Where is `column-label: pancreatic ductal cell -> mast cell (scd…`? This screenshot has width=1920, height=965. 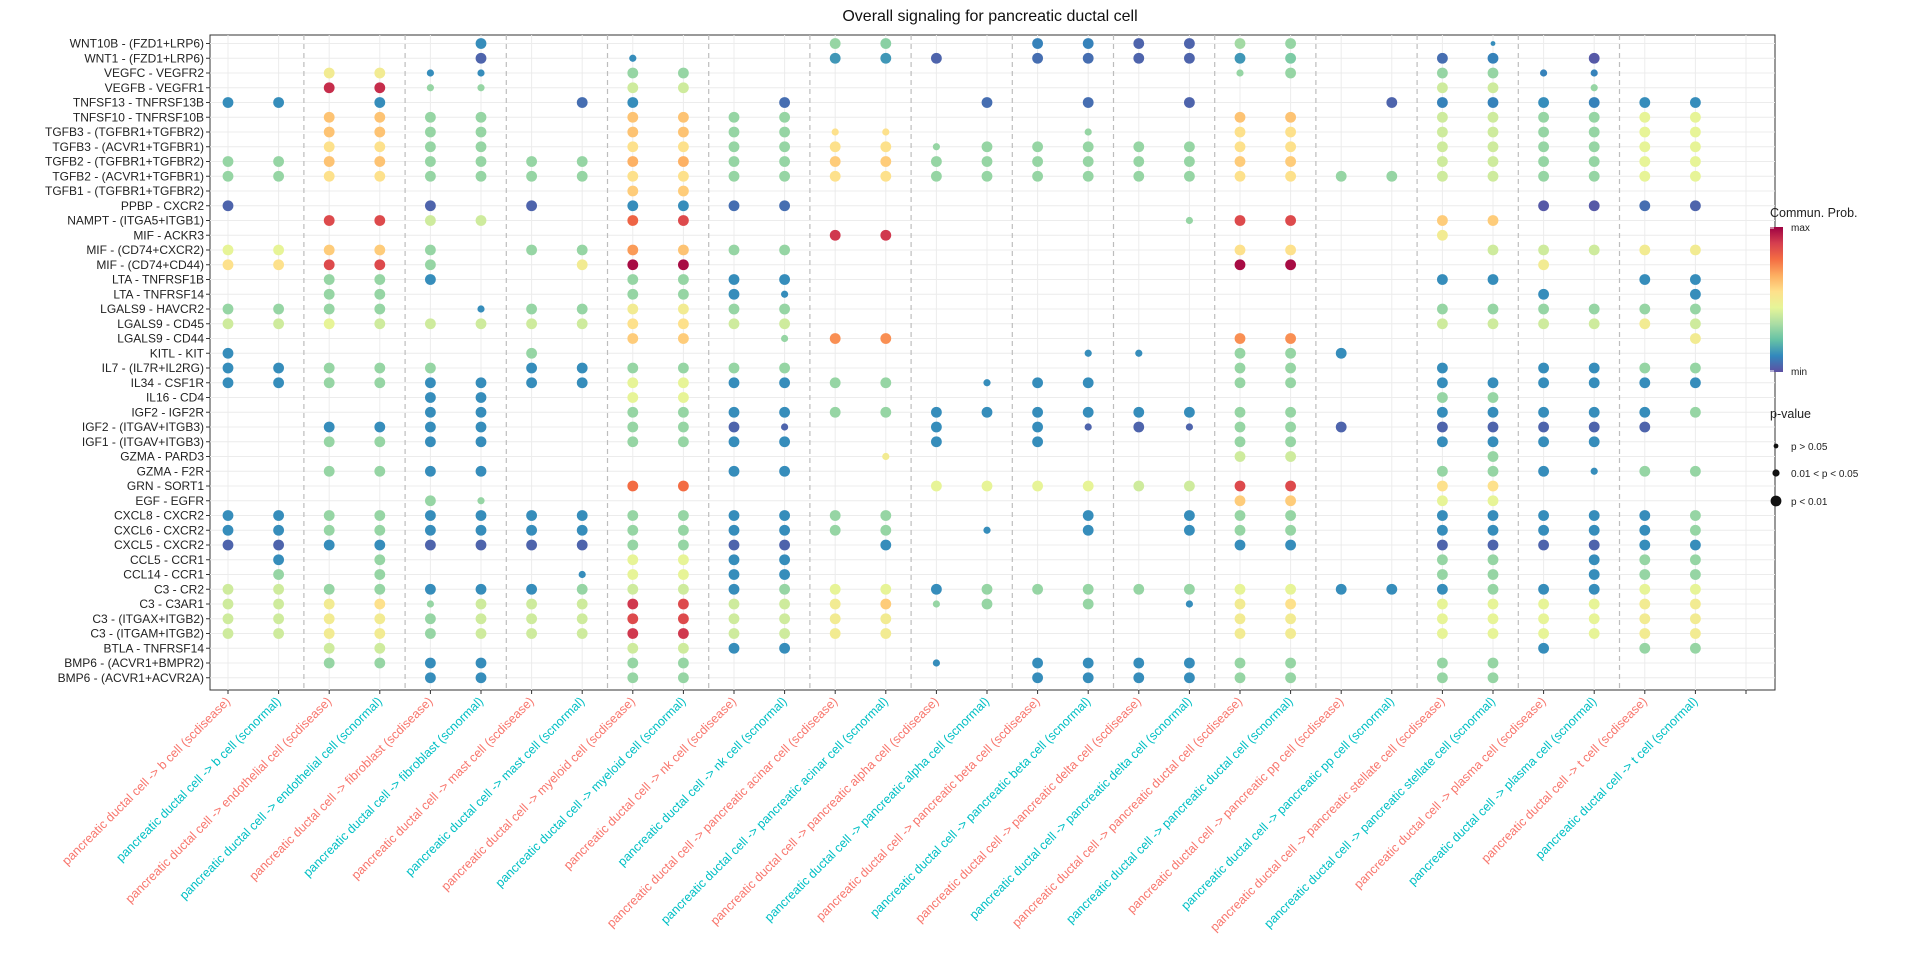
column-label: pancreatic ductal cell -> mast cell (scd… is located at coordinates (443, 788).